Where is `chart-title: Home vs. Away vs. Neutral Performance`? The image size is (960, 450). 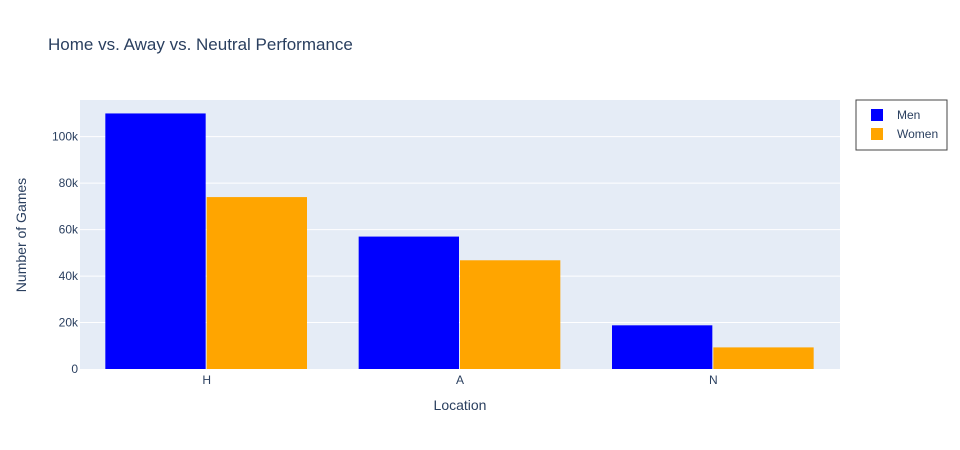 chart-title: Home vs. Away vs. Neutral Performance is located at coordinates (200, 44).